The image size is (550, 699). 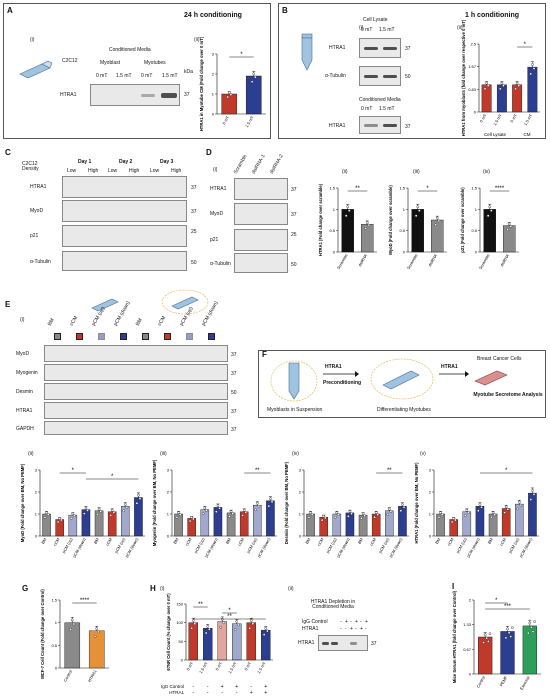 What do you see at coordinates (68, 95) in the screenshot?
I see `panel-a-row: HTRA1` at bounding box center [68, 95].